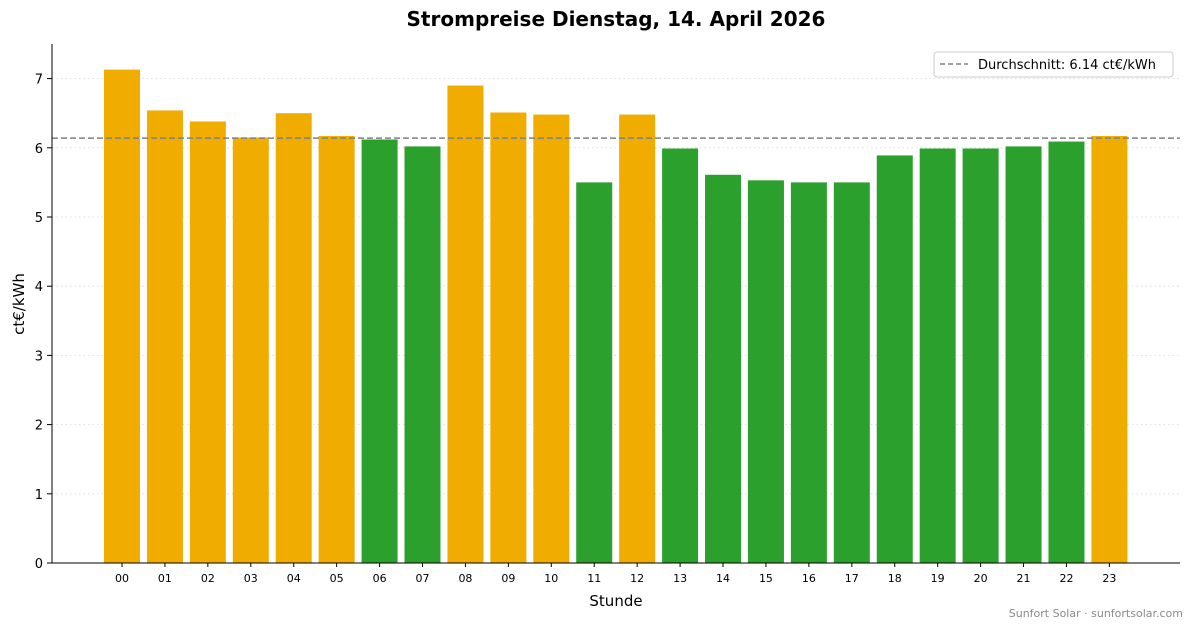  What do you see at coordinates (465, 578) in the screenshot?
I see `x-tick-label: 08` at bounding box center [465, 578].